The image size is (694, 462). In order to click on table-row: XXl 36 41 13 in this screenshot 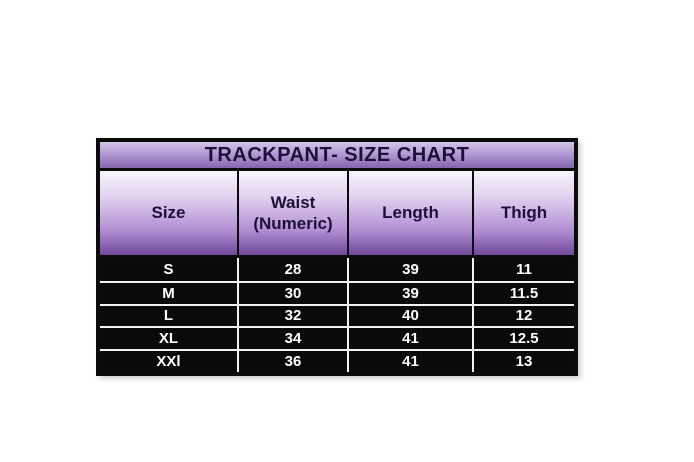, I will do `click(337, 360)`.